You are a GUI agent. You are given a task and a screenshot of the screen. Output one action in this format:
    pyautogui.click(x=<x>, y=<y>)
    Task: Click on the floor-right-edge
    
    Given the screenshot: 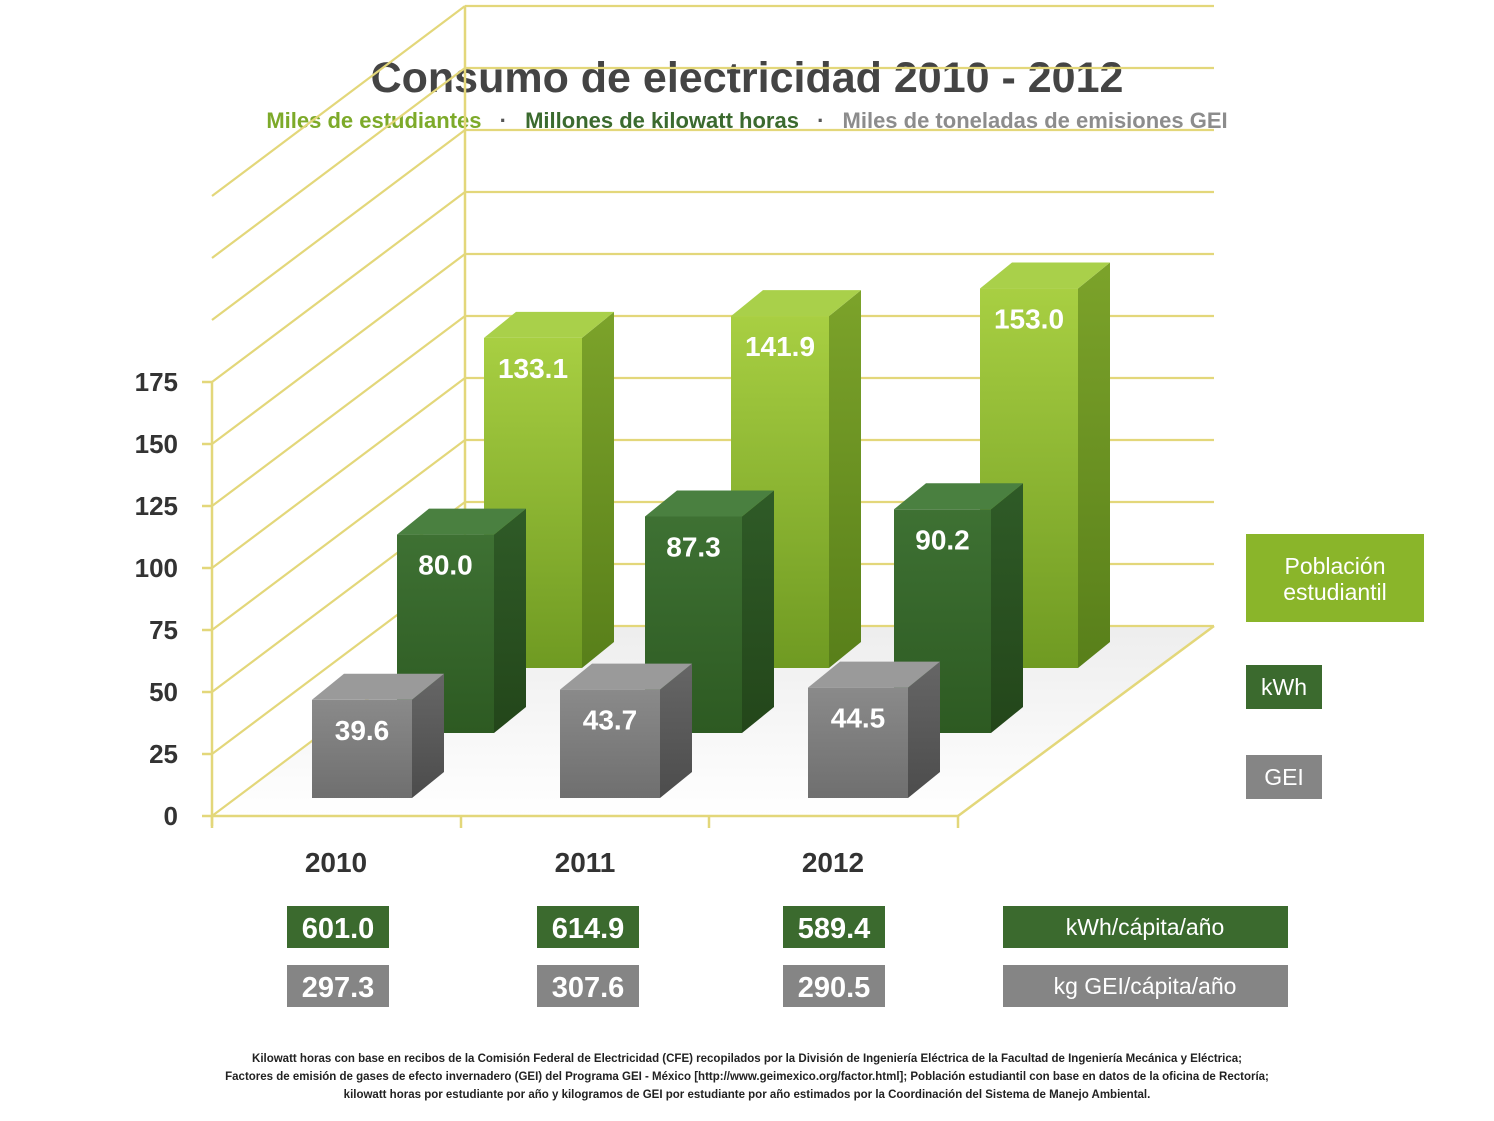 What is the action you would take?
    pyautogui.click(x=1086, y=721)
    